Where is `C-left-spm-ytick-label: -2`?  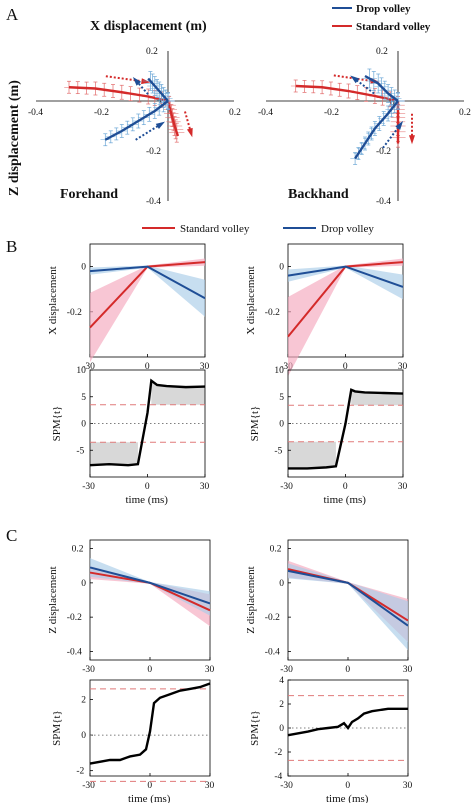 C-left-spm-ytick-label: -2 is located at coordinates (80, 772).